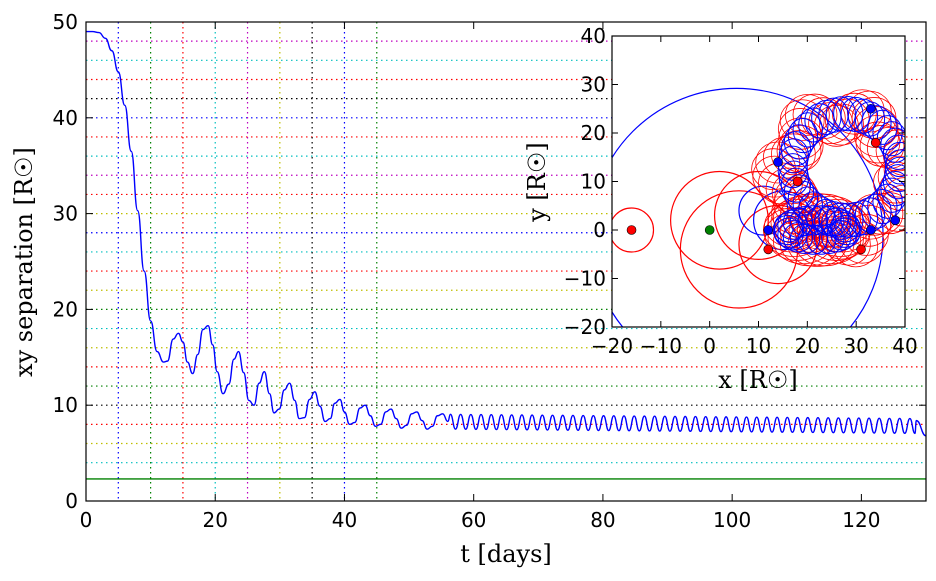 The width and height of the screenshot is (936, 581). What do you see at coordinates (612, 346) in the screenshot?
I see `inset-x-tick-label: −20` at bounding box center [612, 346].